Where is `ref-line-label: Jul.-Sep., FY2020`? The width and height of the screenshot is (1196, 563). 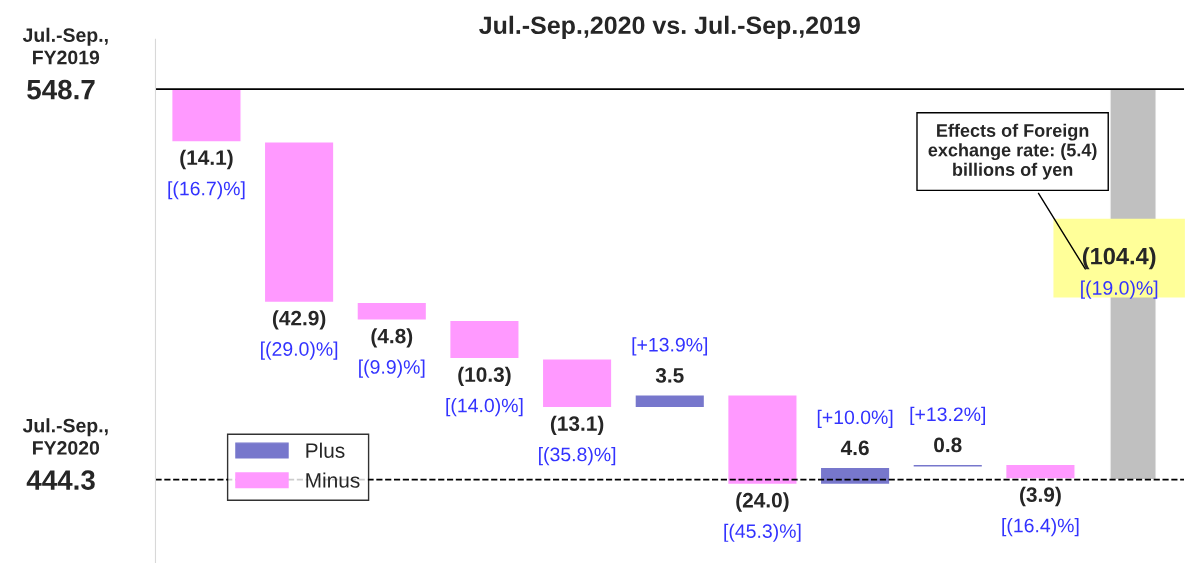 ref-line-label: Jul.-Sep., FY2020 is located at coordinates (65, 436).